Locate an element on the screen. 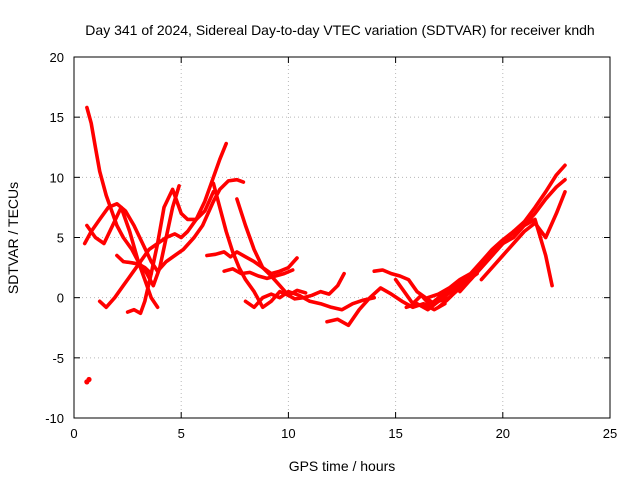  y-tick-label: 20 is located at coordinates (57, 57).